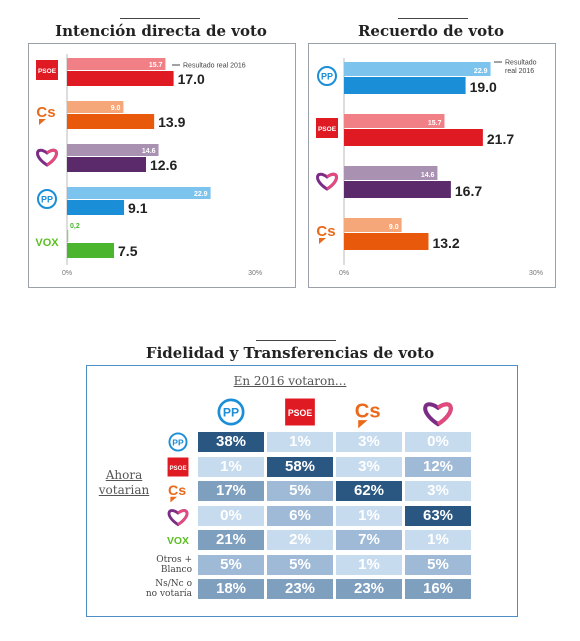 This screenshot has height=641, width=580. What do you see at coordinates (431, 31) in the screenshot?
I see `chart-title-recuerdo: Recuerdo de voto` at bounding box center [431, 31].